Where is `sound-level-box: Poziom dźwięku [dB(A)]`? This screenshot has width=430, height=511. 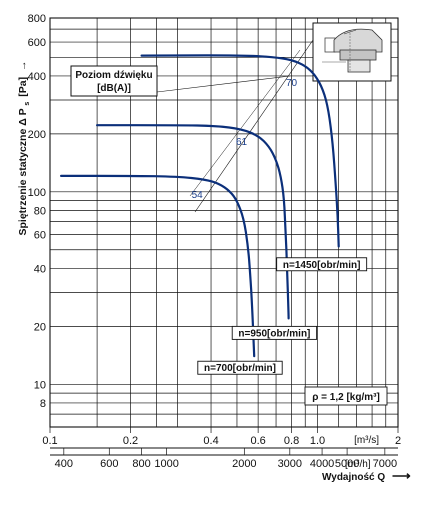
sound-level-box: Poziom dźwięku [dB(A)] is located at coordinates (180, 81).